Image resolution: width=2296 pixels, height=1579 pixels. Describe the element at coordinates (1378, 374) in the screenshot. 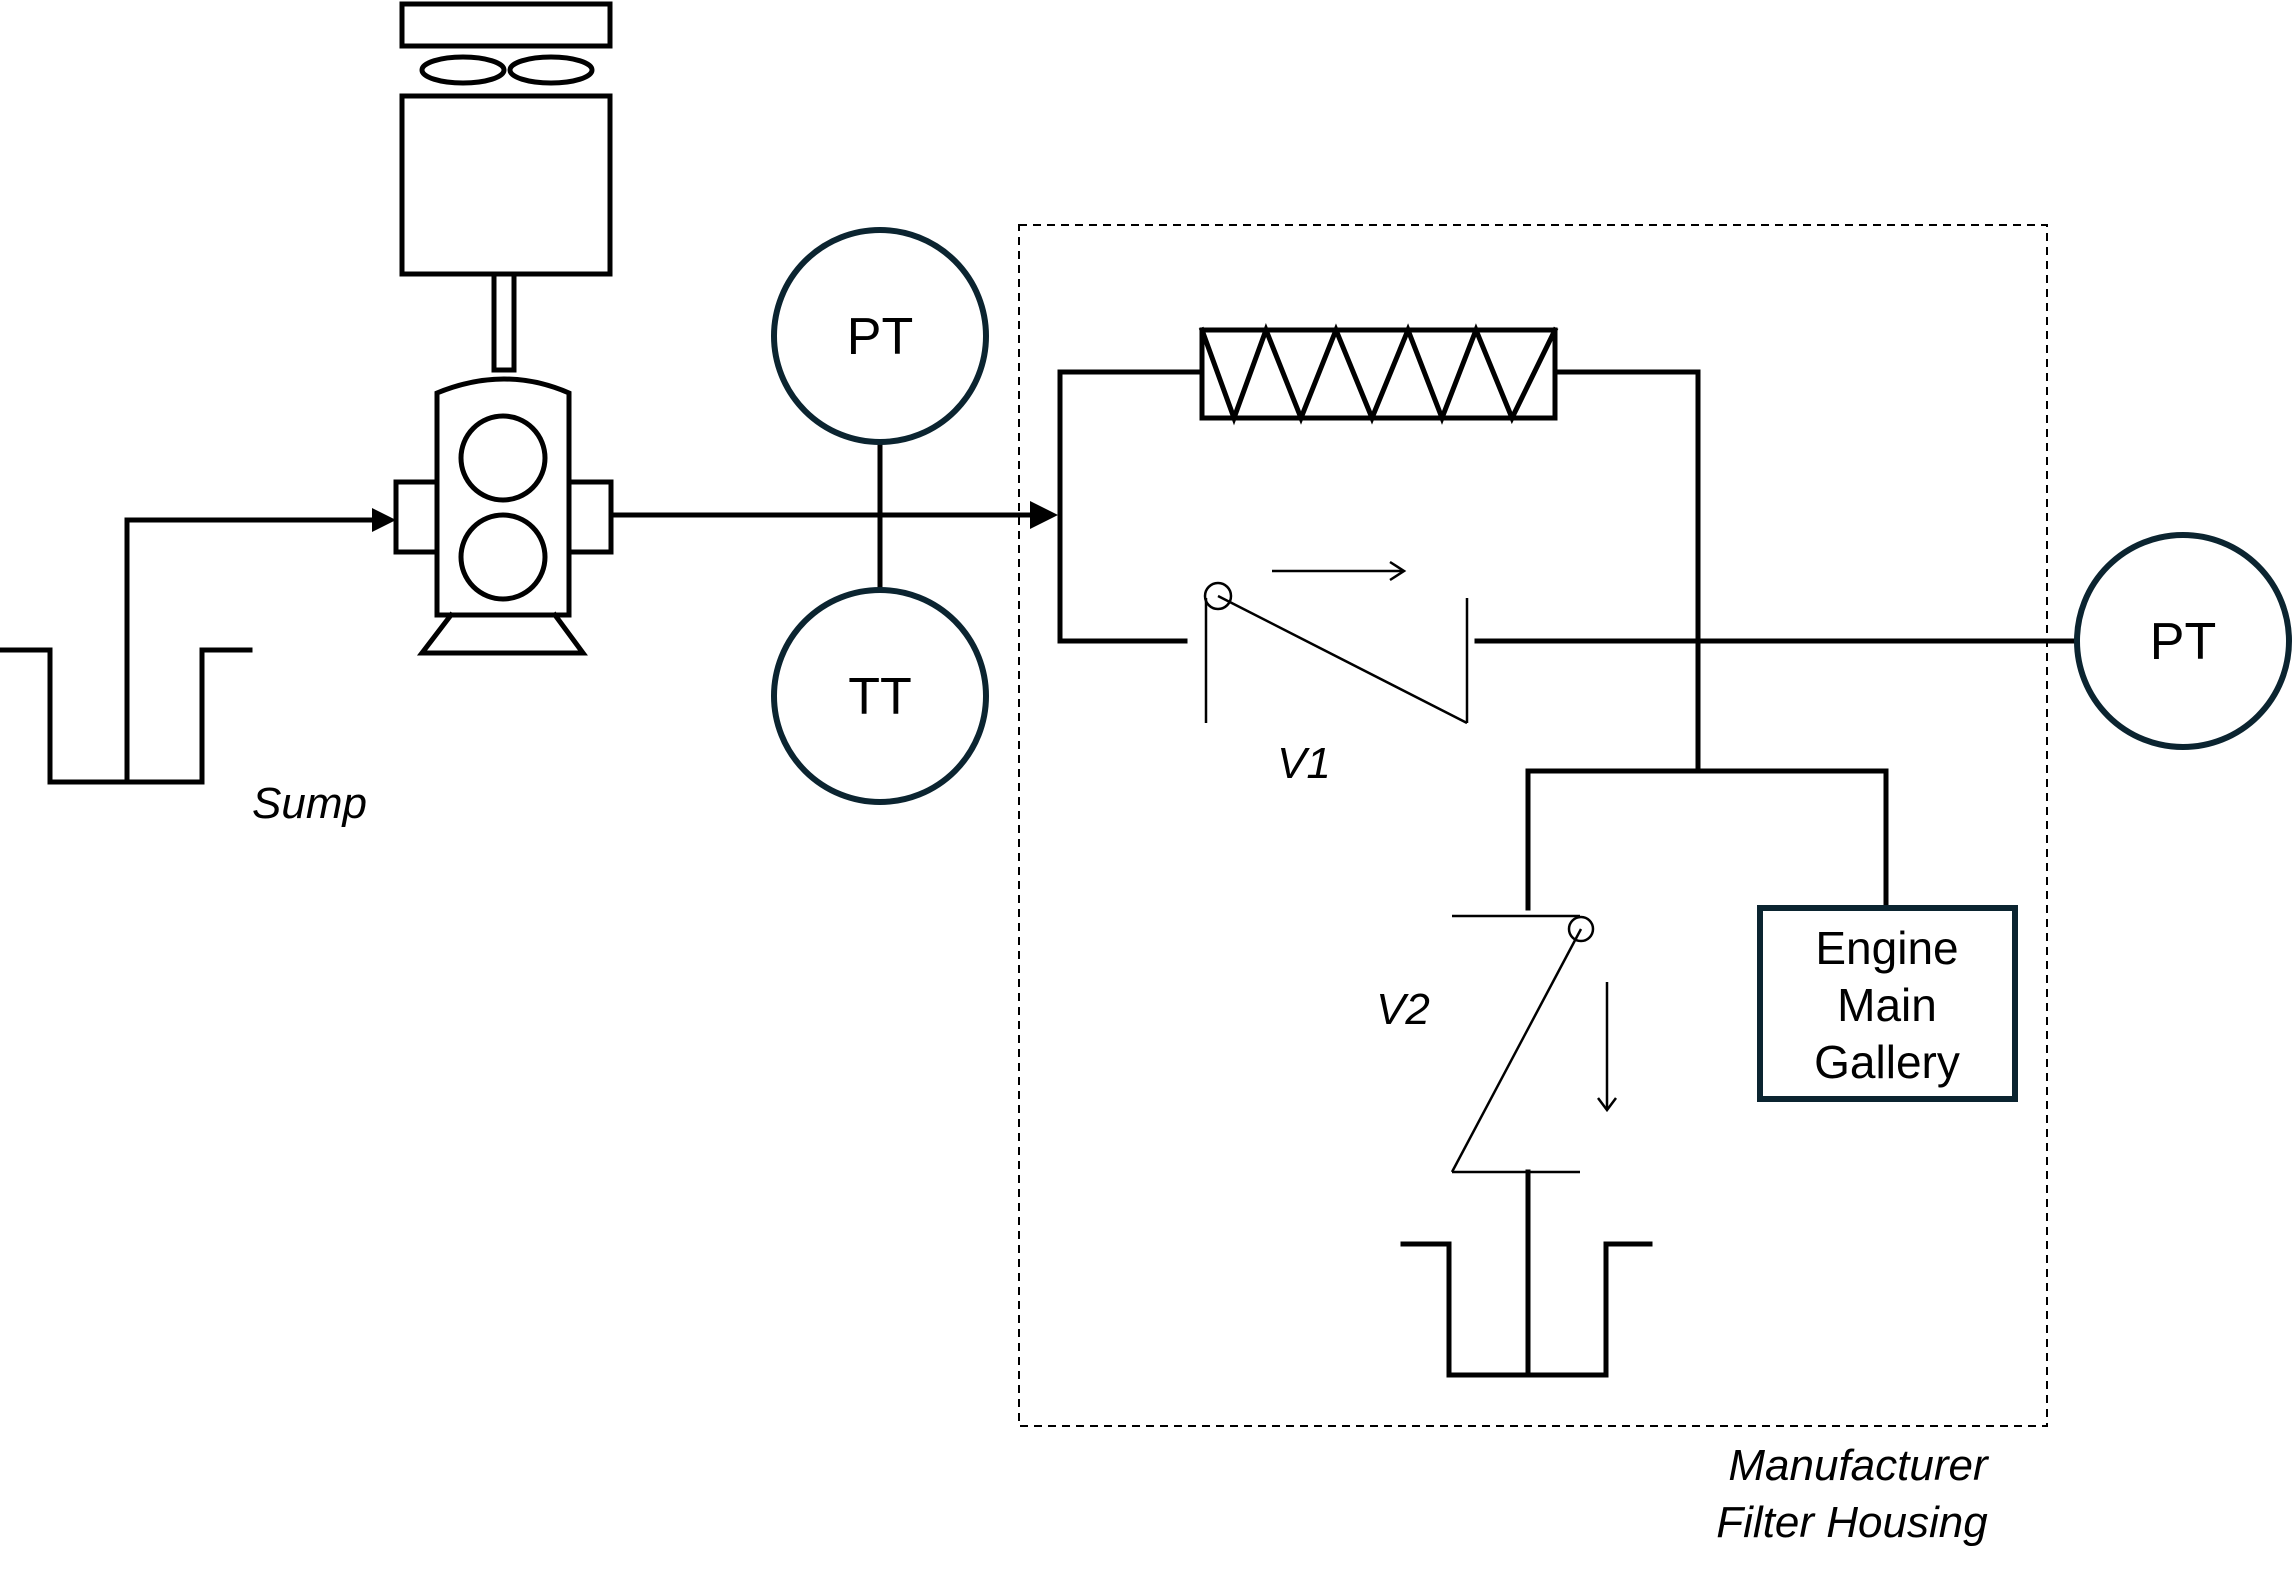

I see `filter-element` at that location.